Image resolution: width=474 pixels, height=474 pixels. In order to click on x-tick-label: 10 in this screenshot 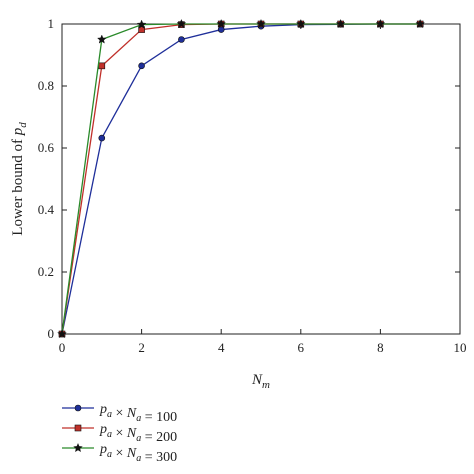, I will do `click(460, 347)`.